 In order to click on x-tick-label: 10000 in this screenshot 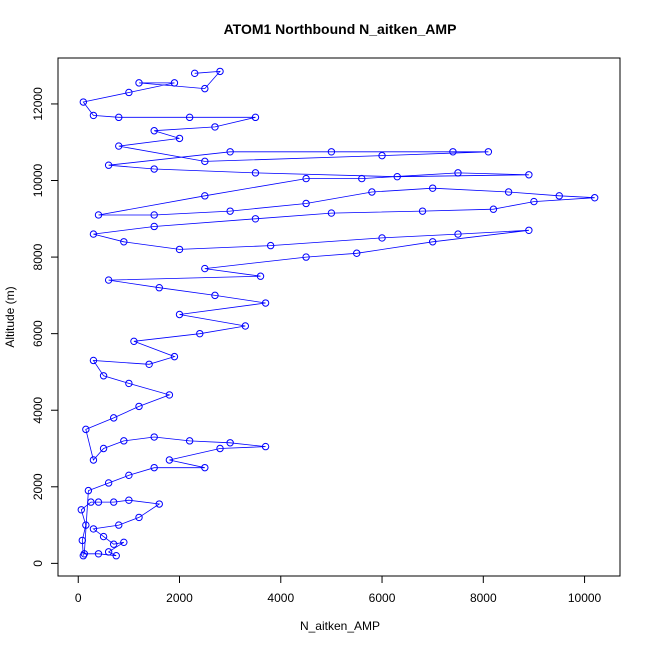, I will do `click(585, 598)`.